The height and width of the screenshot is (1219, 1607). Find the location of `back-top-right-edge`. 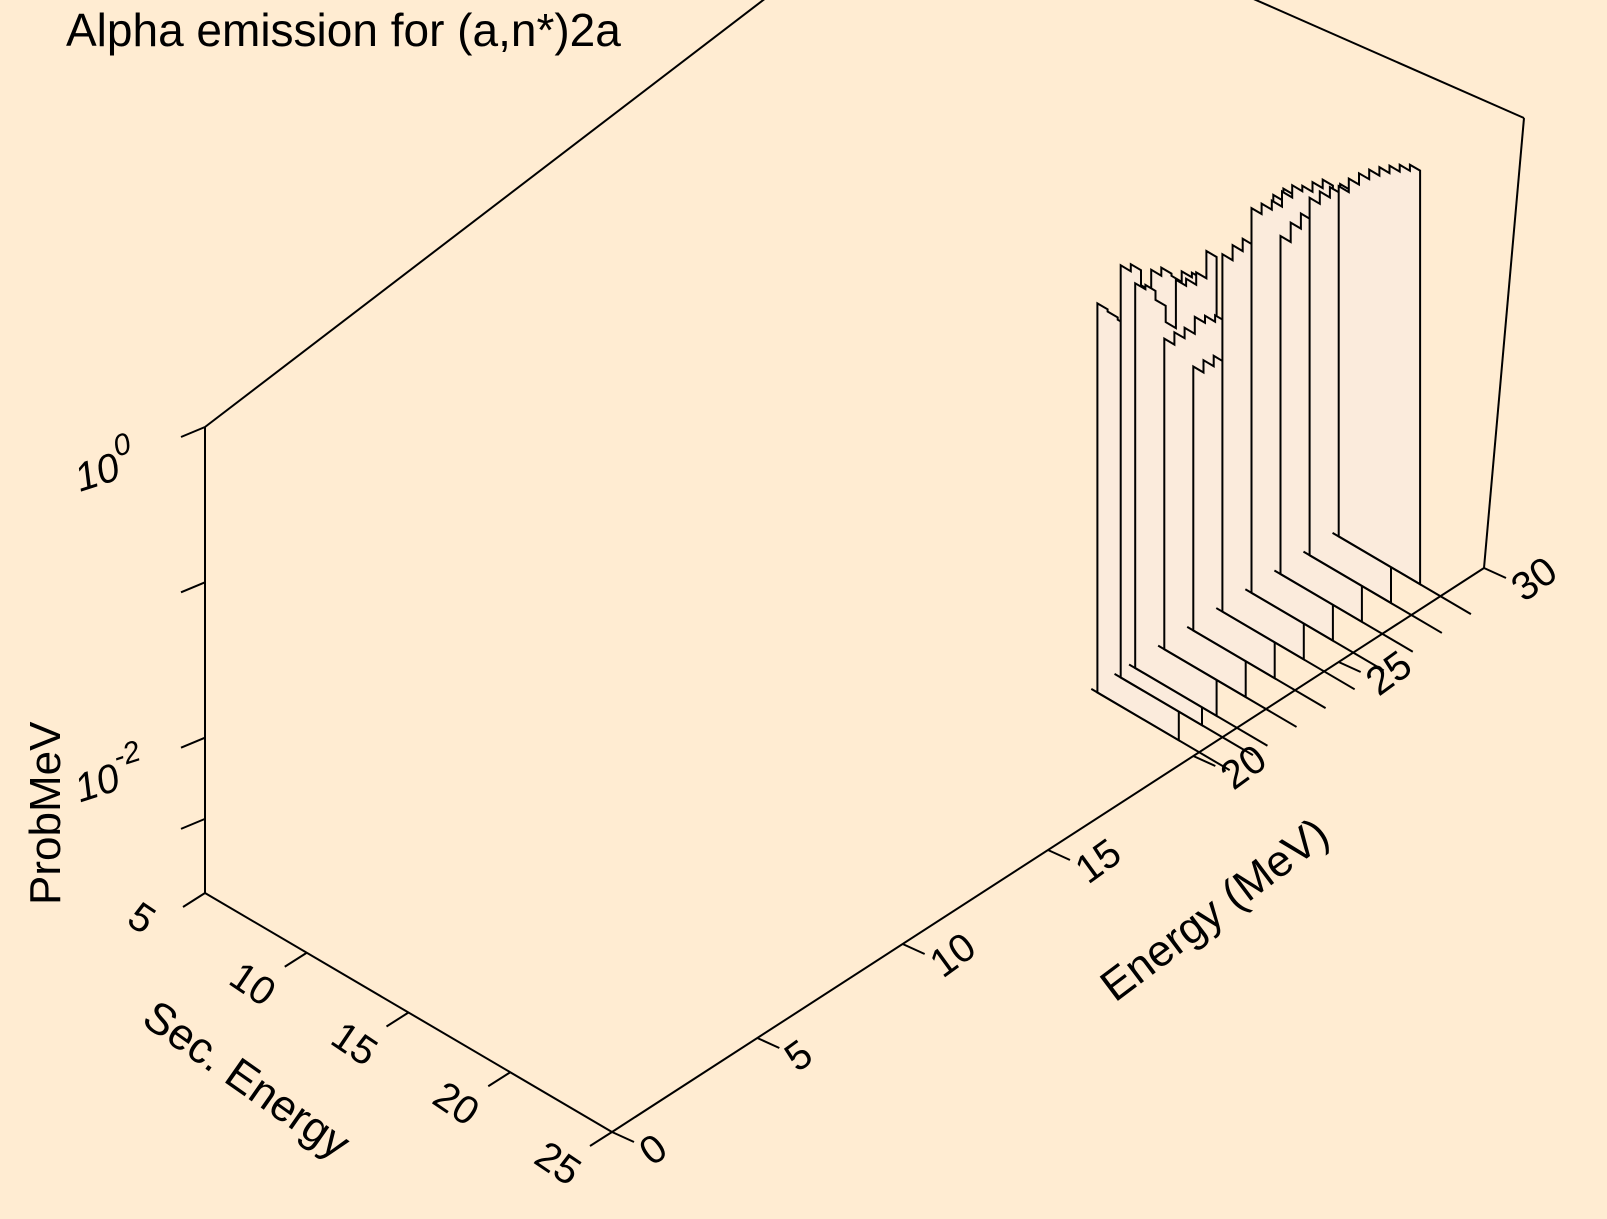

back-top-right-edge is located at coordinates (1389, 59).